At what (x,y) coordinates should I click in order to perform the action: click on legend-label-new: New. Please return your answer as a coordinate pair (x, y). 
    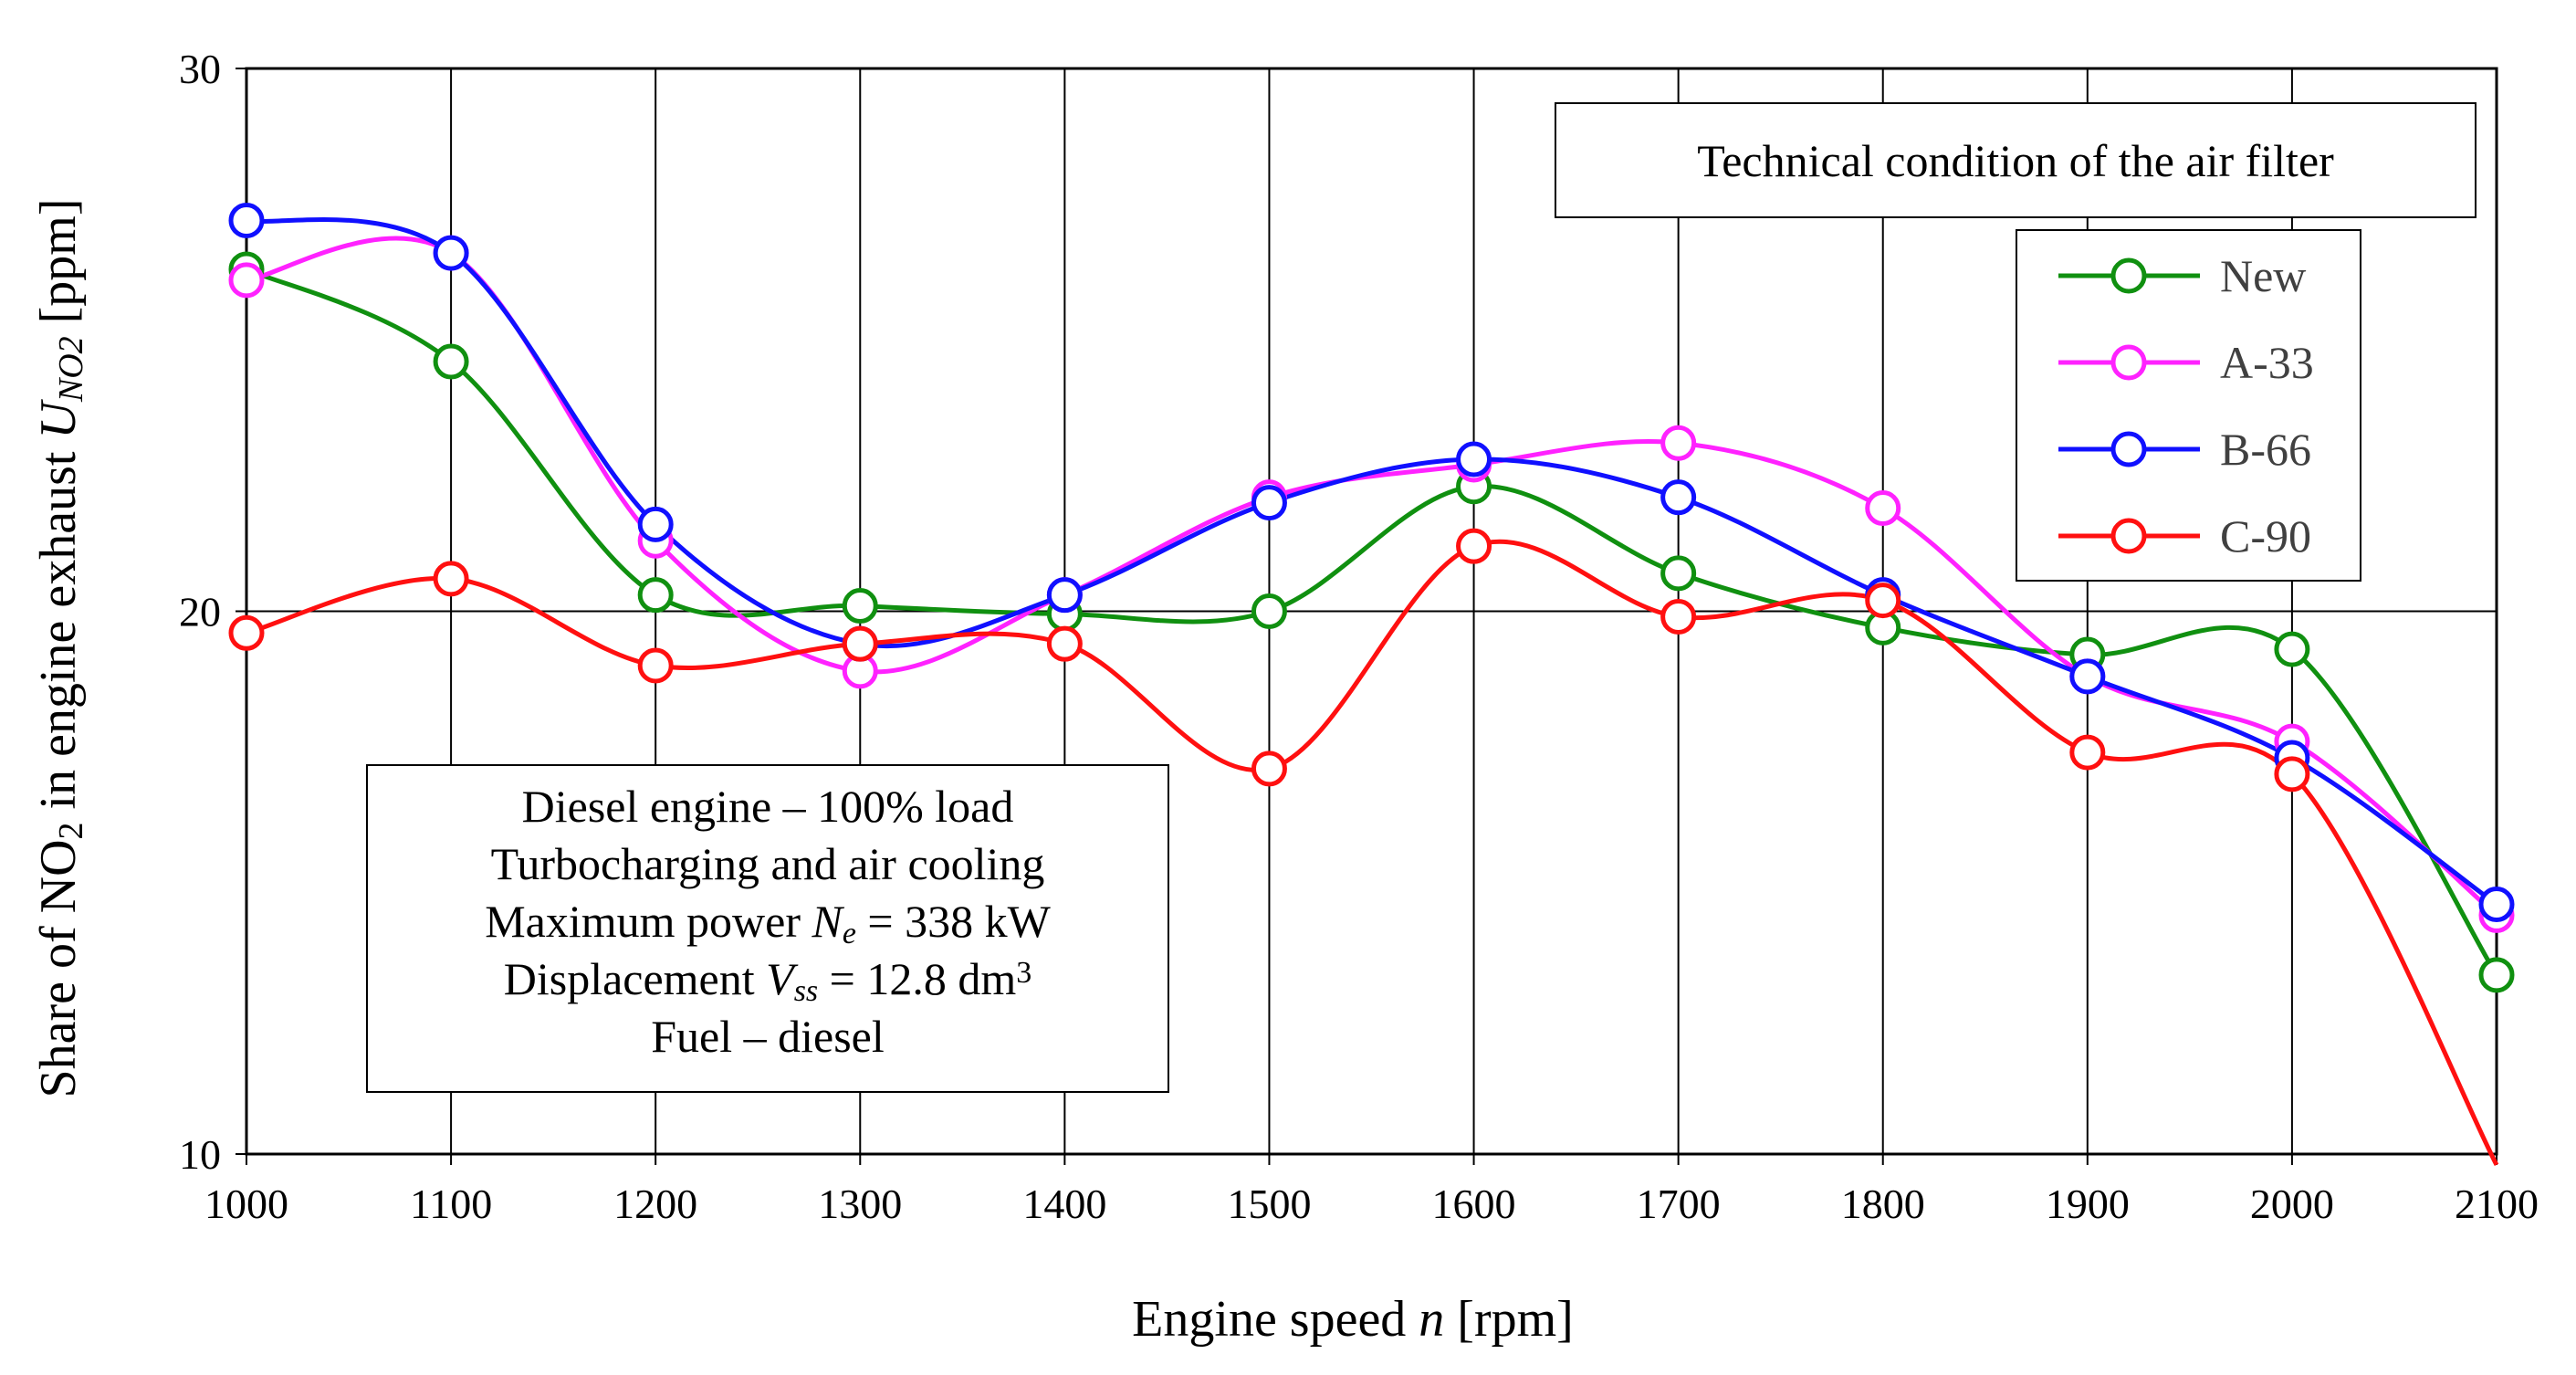
    Looking at the image, I should click on (2263, 275).